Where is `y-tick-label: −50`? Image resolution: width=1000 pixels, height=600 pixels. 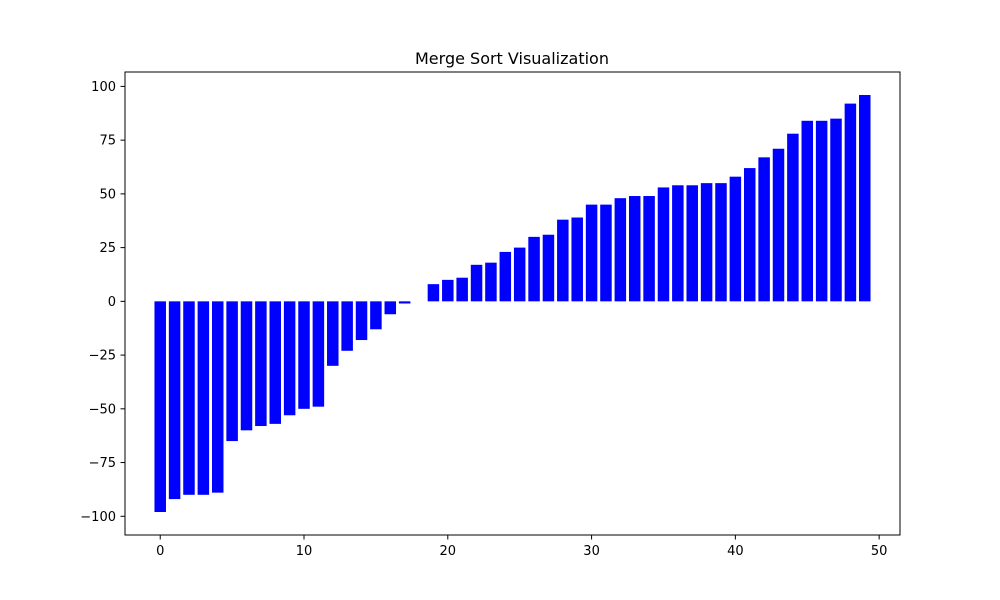
y-tick-label: −50 is located at coordinates (102, 409).